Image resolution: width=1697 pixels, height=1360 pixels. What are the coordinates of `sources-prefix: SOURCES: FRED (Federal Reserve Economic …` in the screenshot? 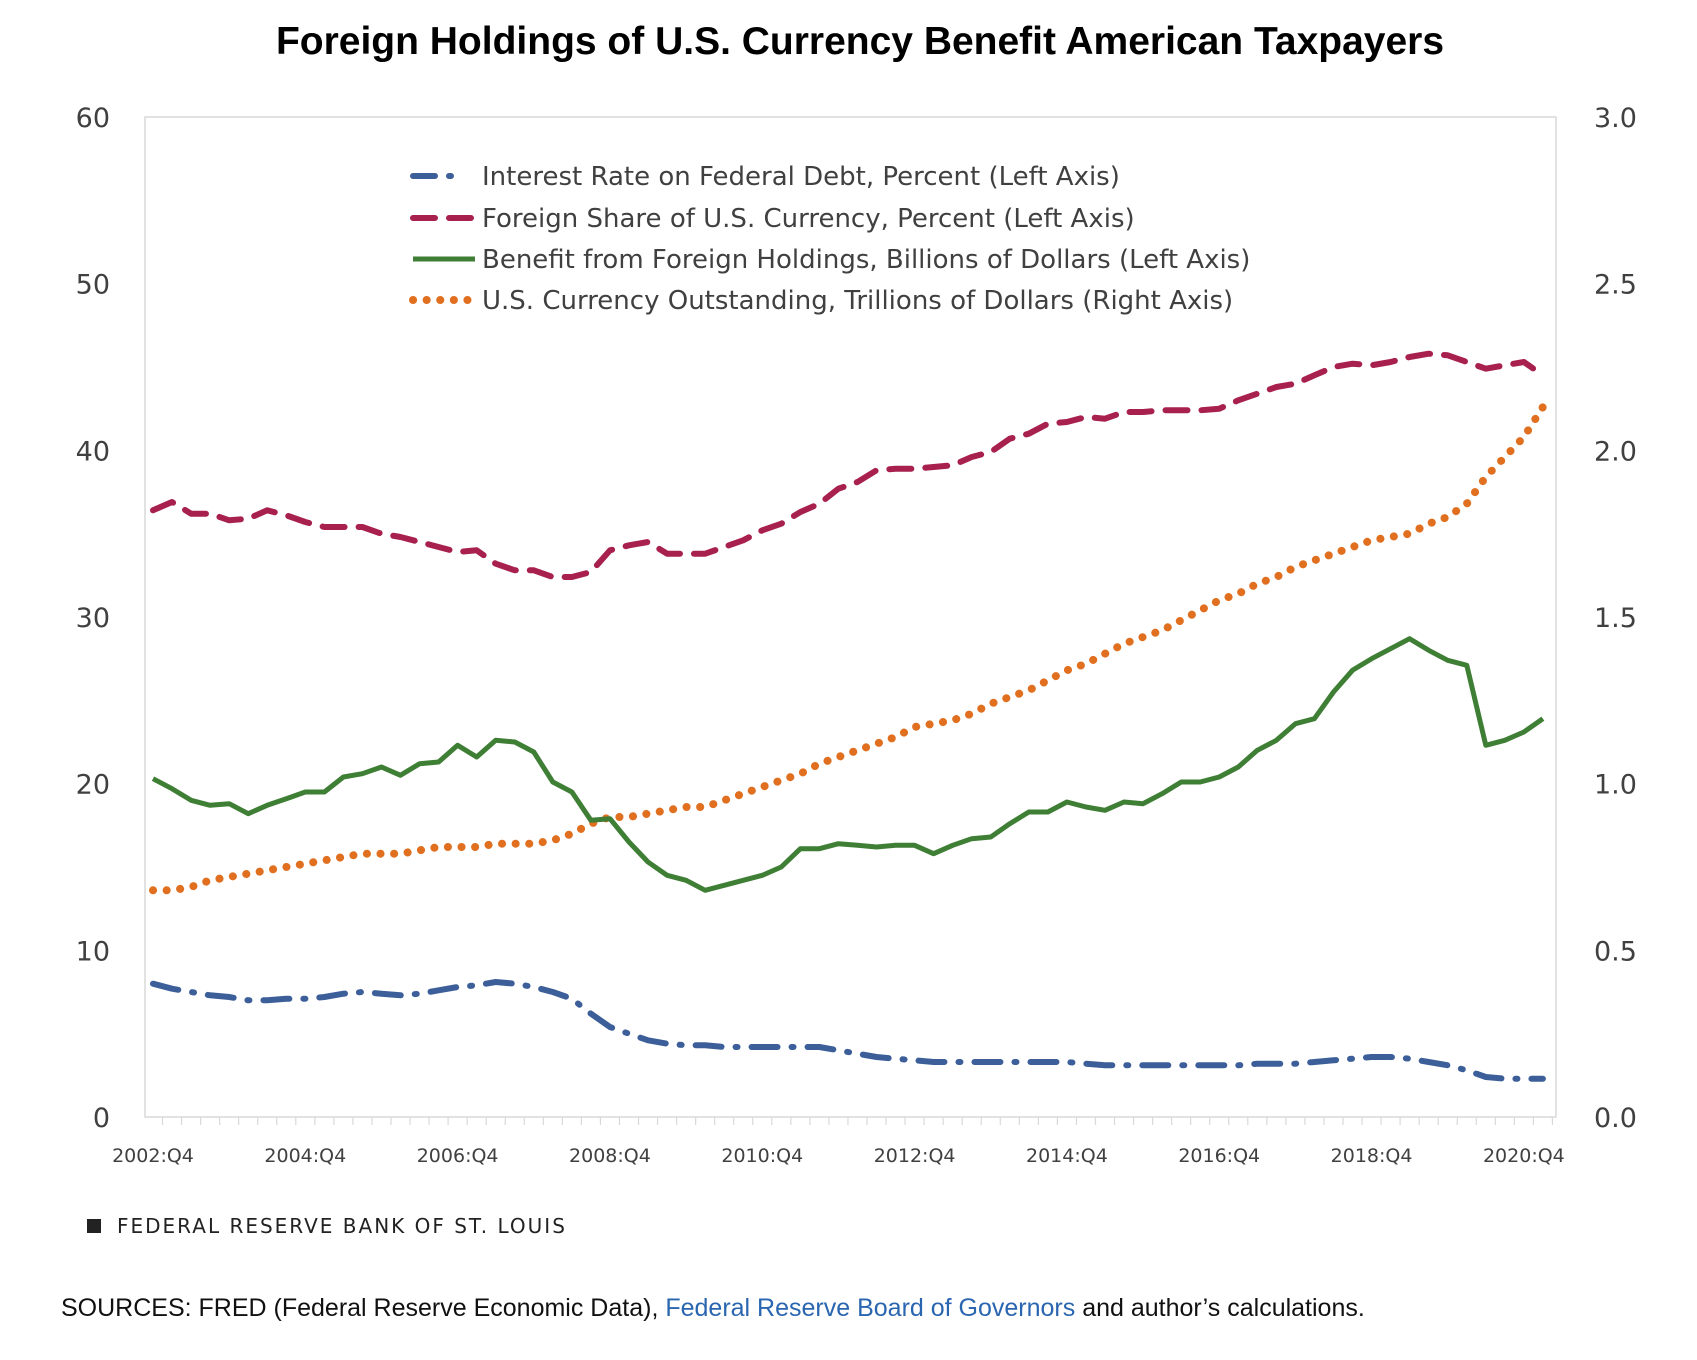 It's located at (363, 1308).